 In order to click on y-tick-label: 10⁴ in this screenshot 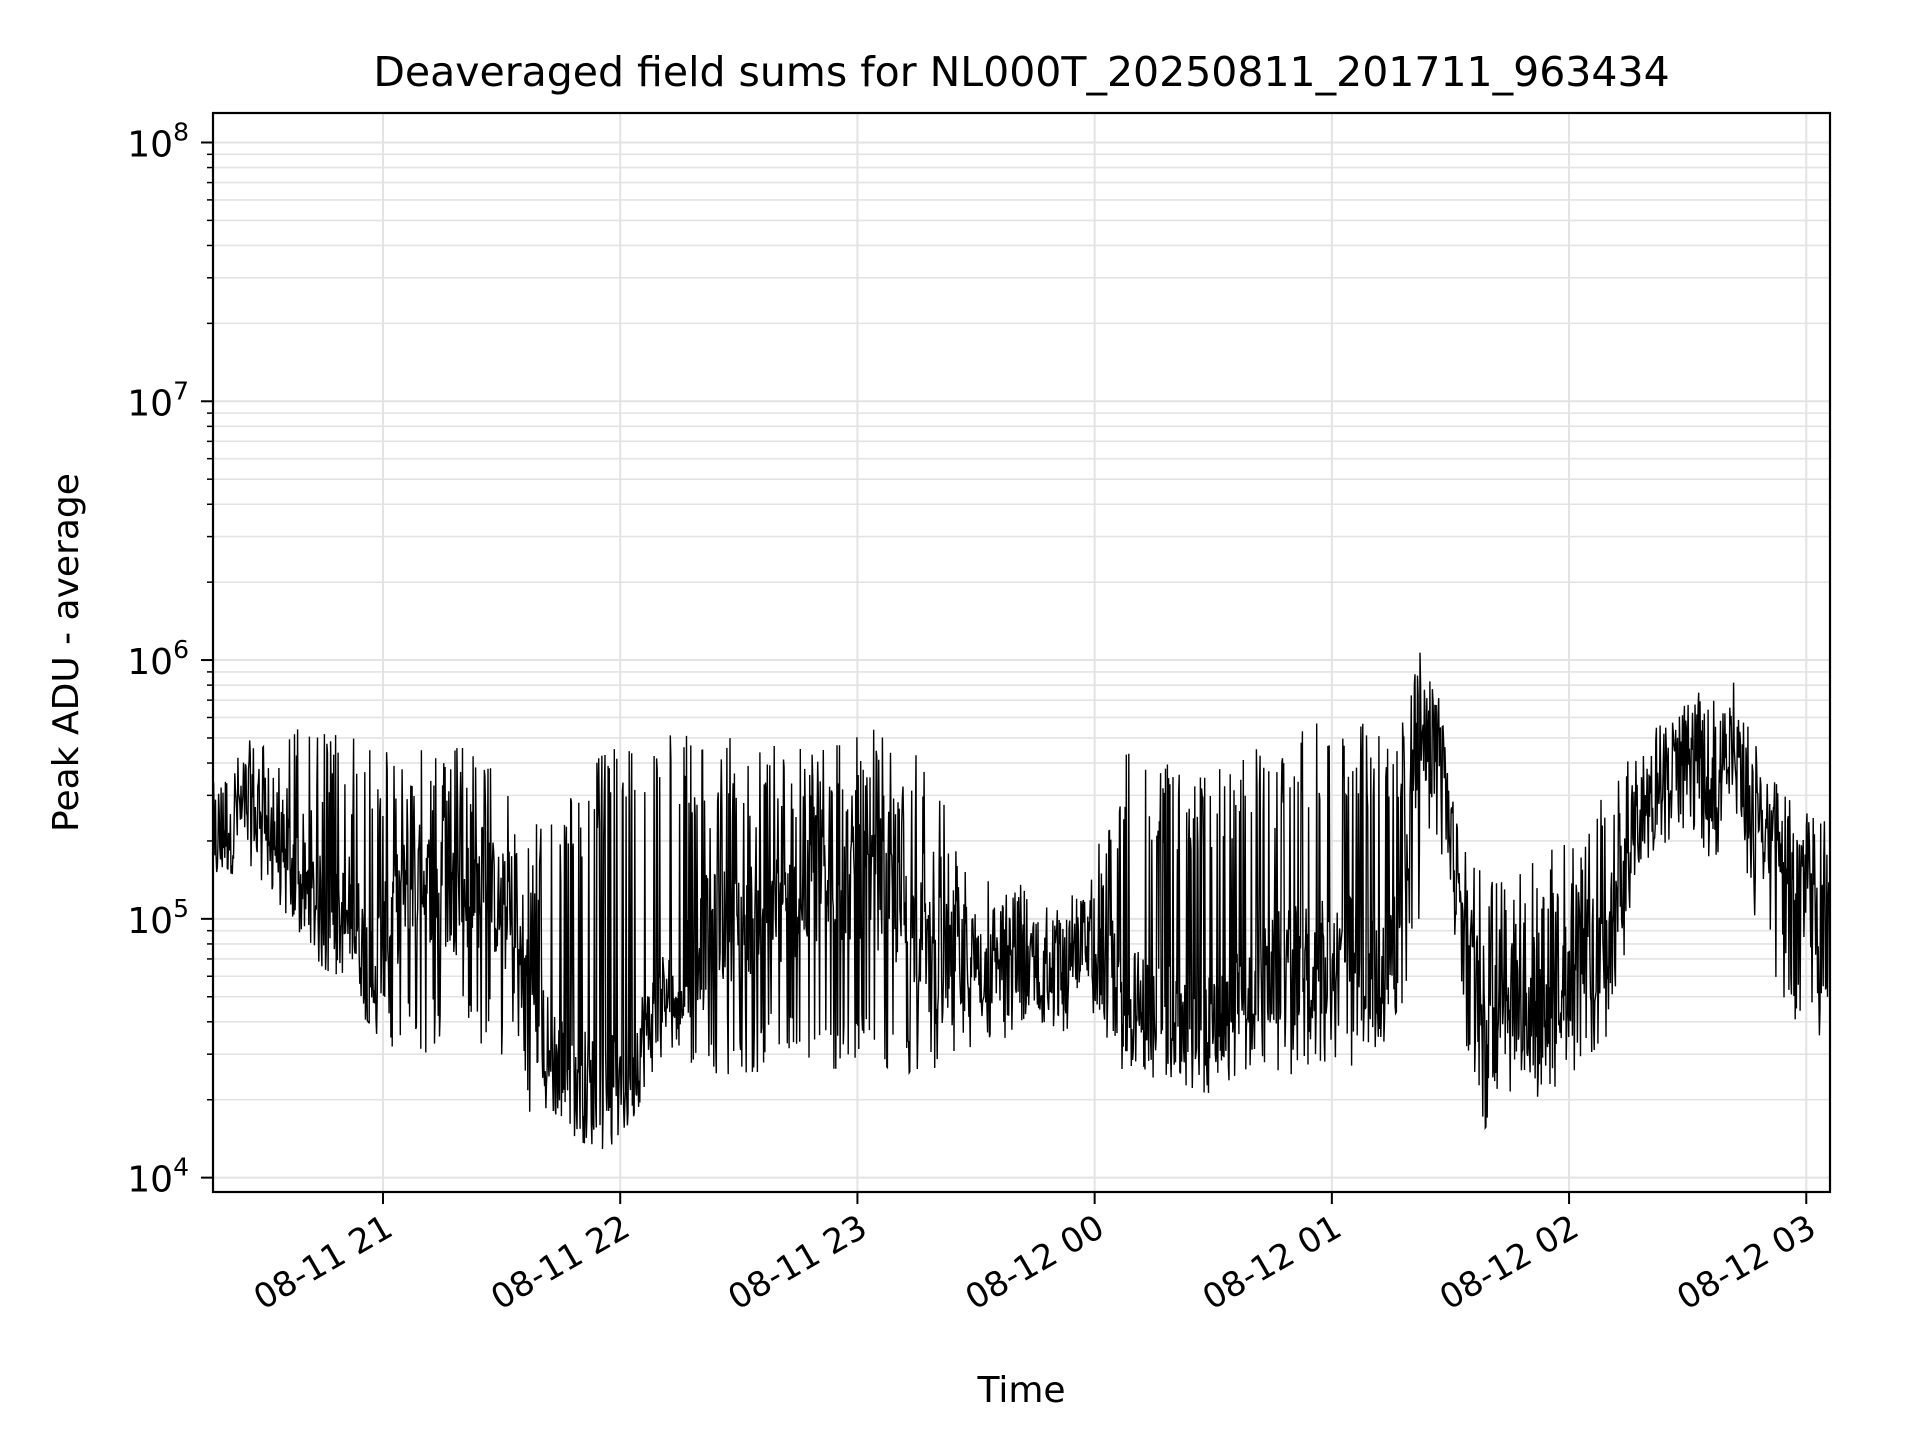, I will do `click(158, 1177)`.